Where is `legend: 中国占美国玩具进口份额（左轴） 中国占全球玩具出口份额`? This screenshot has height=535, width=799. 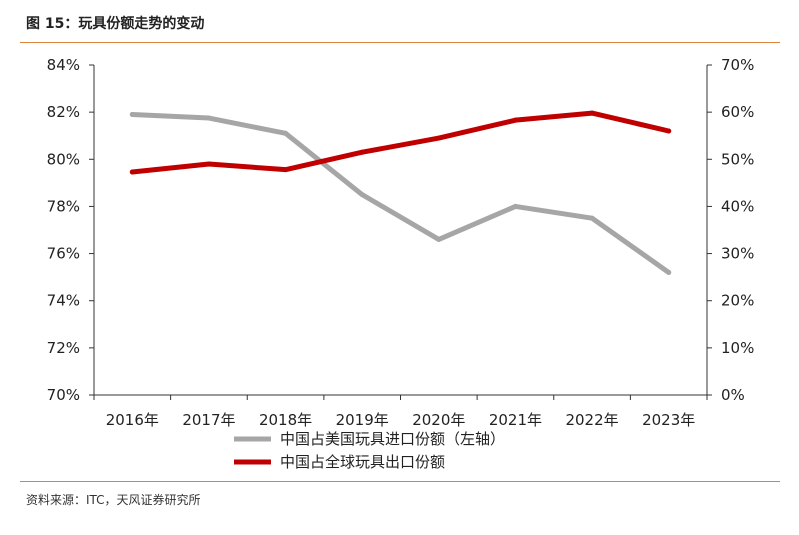 legend: 中国占美国玩具进口份额（左轴） 中国占全球玩具出口份额 is located at coordinates (369, 450).